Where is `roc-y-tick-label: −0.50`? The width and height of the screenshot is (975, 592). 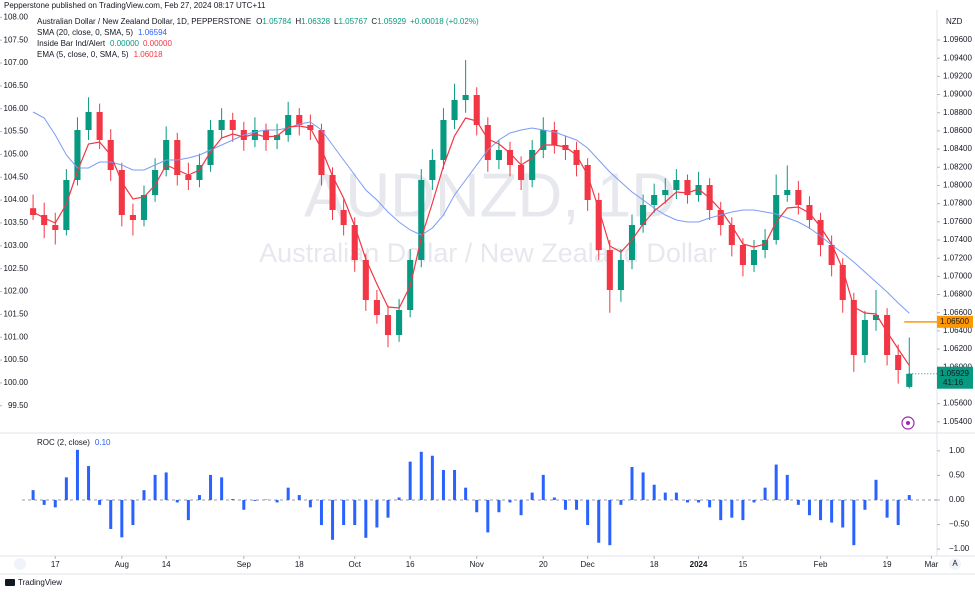 roc-y-tick-label: −0.50 is located at coordinates (959, 524).